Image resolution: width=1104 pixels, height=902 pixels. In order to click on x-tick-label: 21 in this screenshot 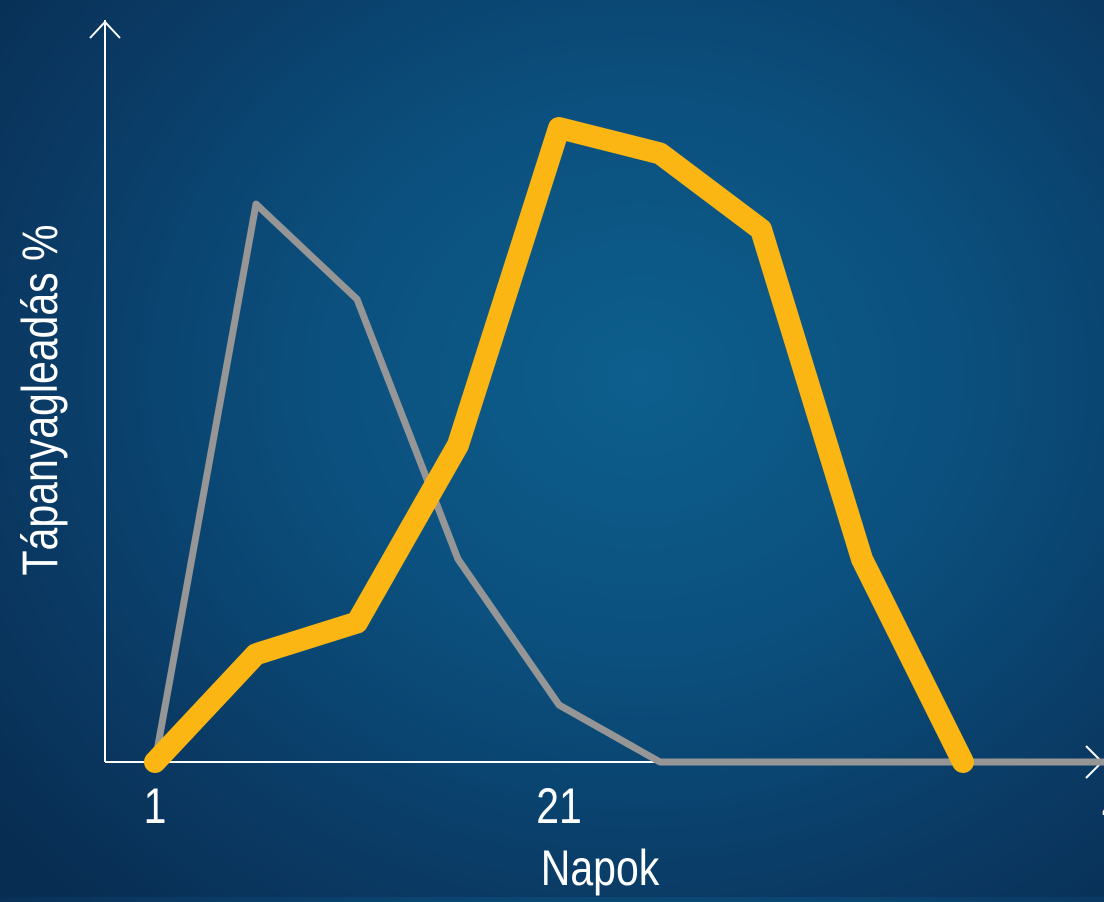, I will do `click(559, 806)`.